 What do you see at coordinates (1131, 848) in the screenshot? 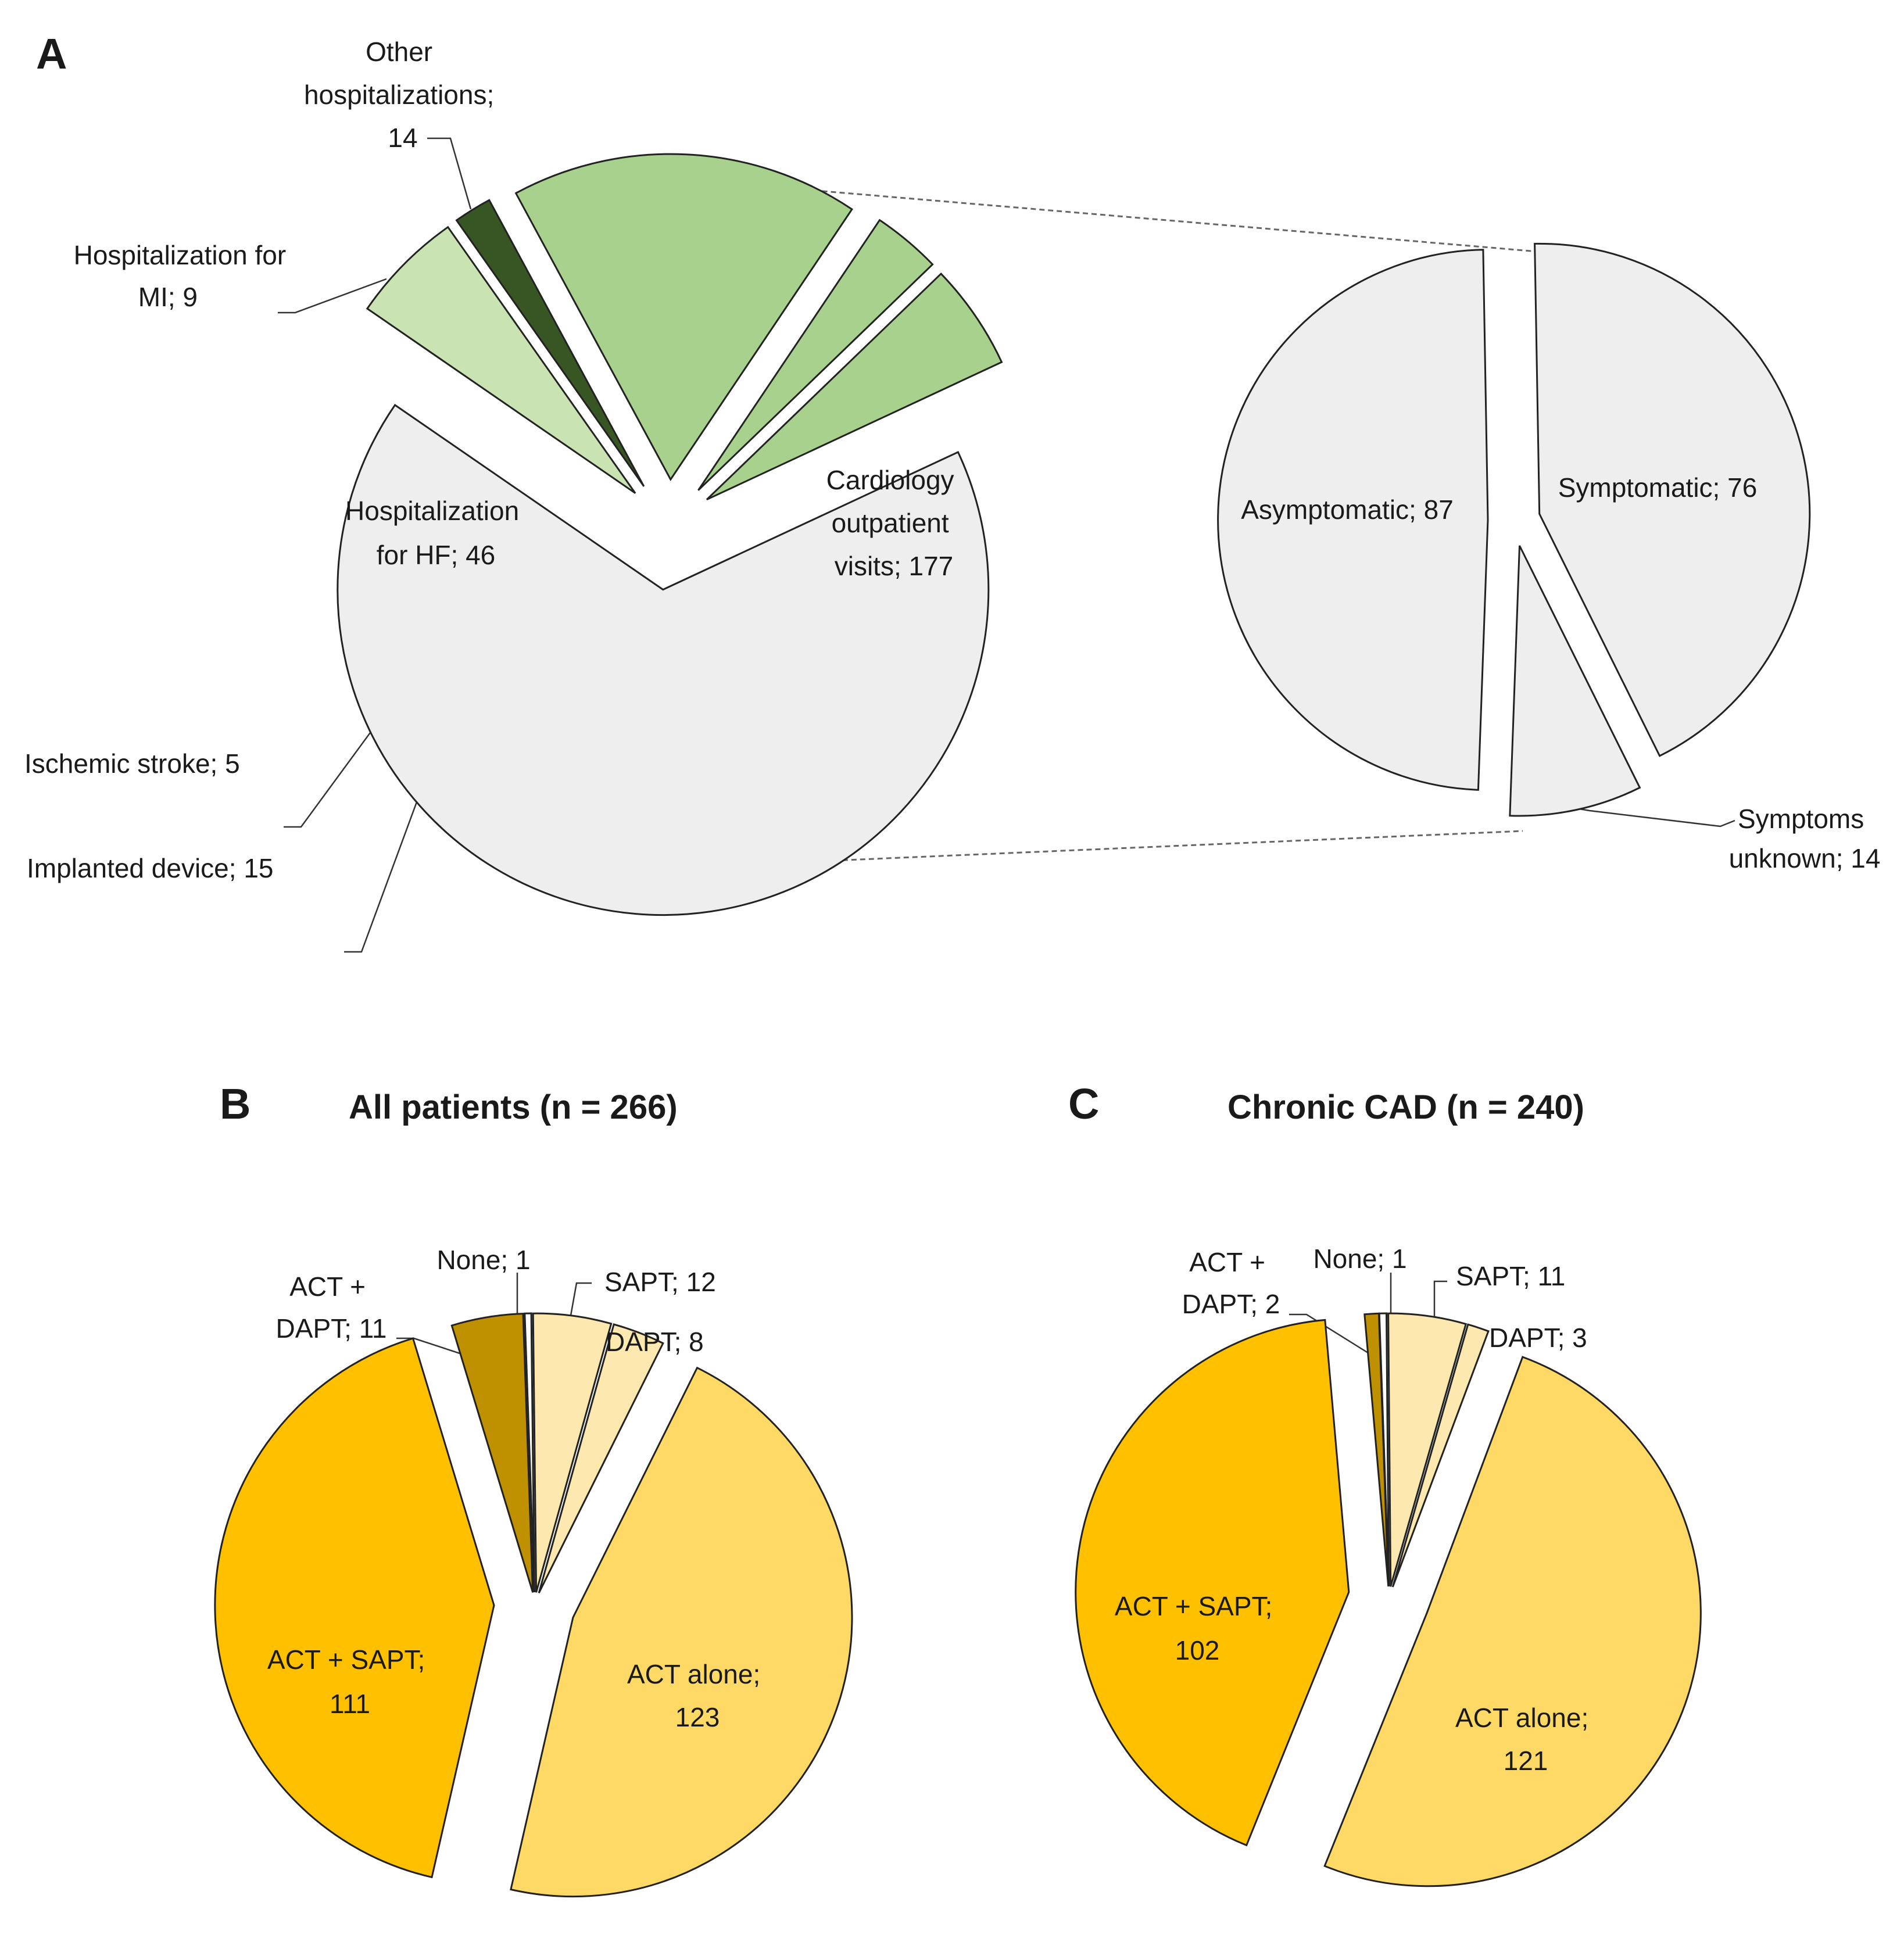
I see `breakdown-connector-bottom` at bounding box center [1131, 848].